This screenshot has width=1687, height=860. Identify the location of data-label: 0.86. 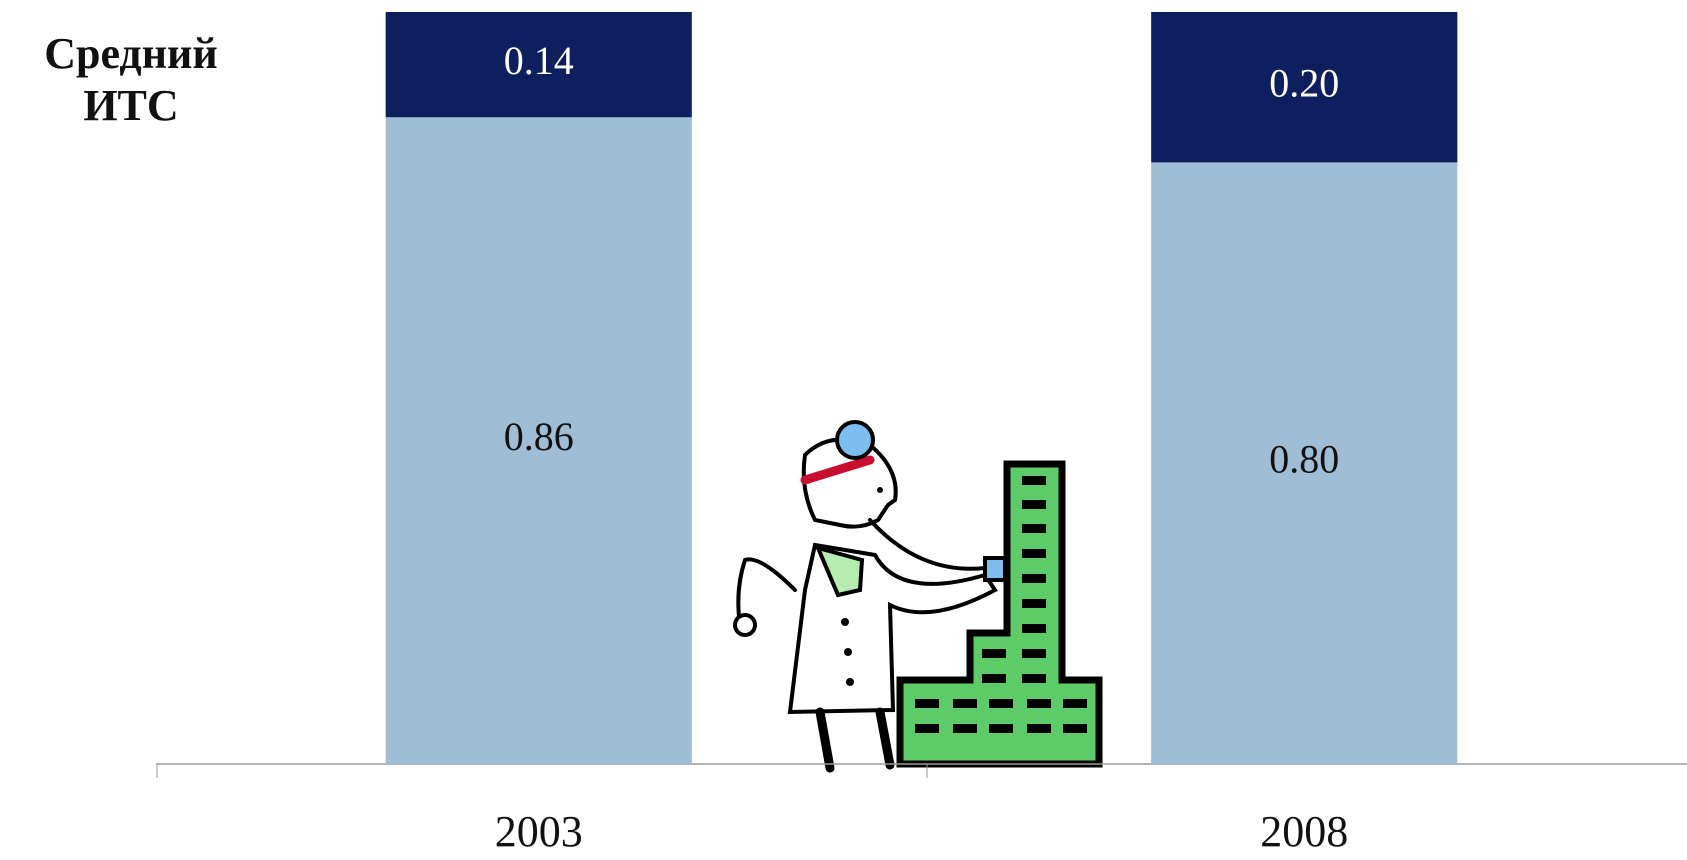
(539, 436).